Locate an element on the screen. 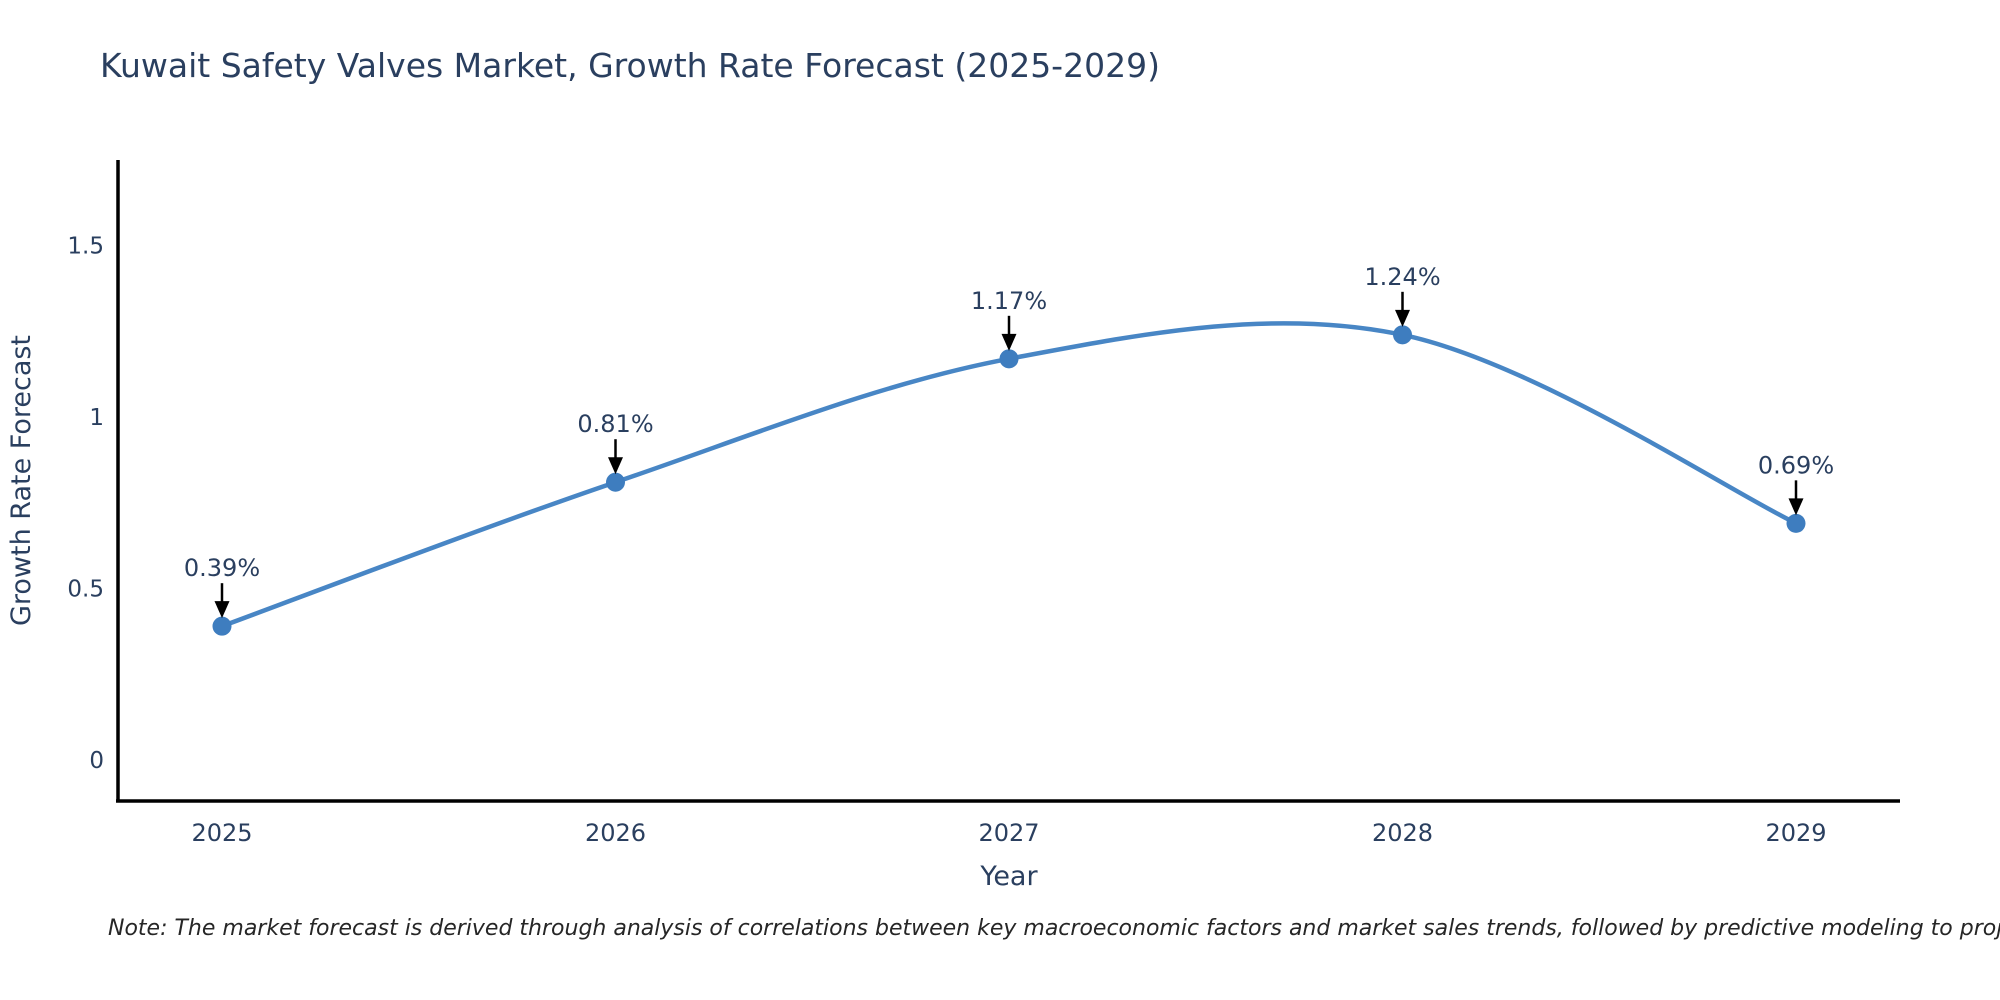 The width and height of the screenshot is (2000, 1000). annotation-label-2025: 0.39% is located at coordinates (222, 568).